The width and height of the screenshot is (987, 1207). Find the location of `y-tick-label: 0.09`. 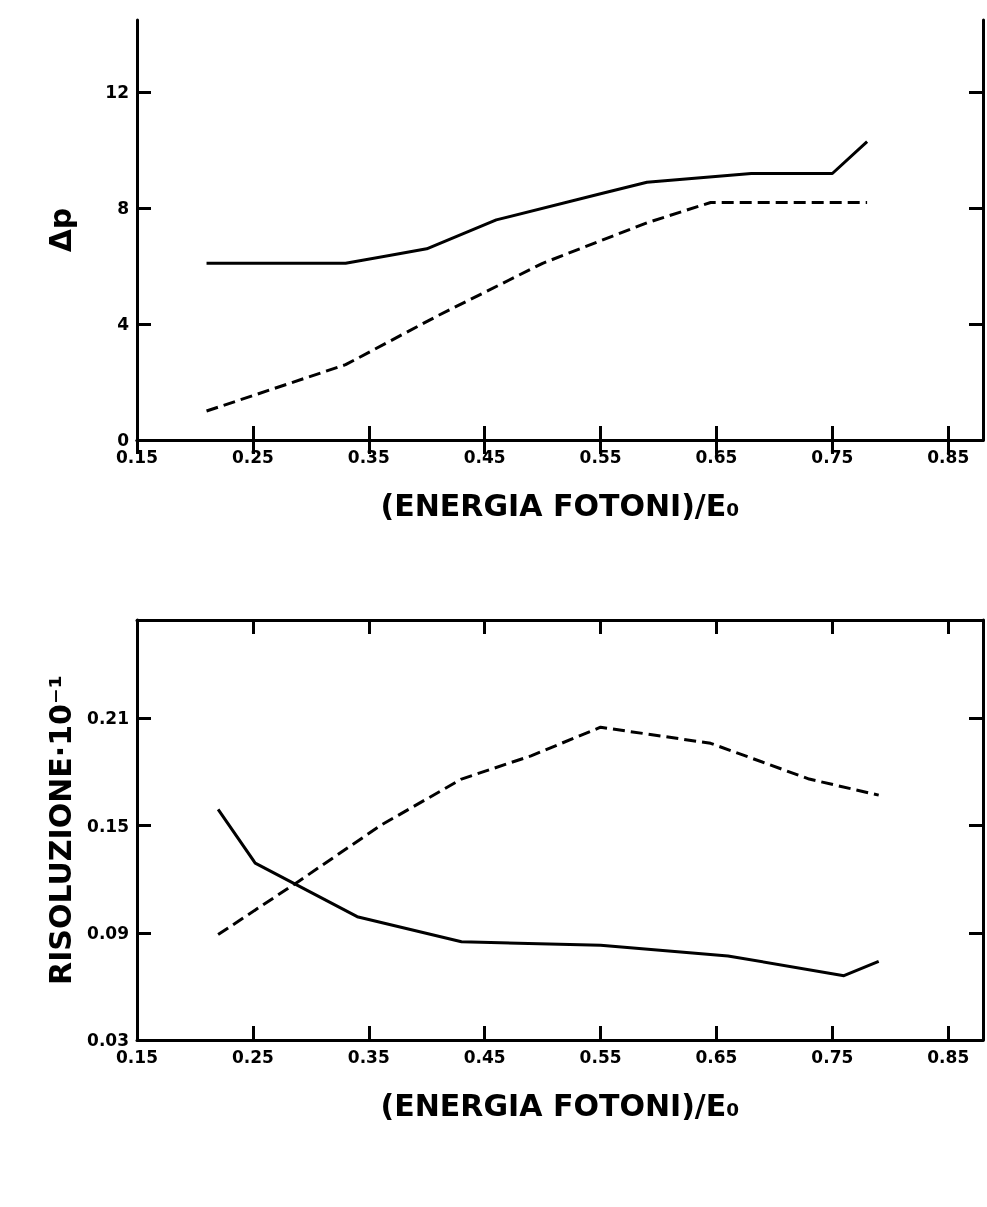

y-tick-label: 0.09 is located at coordinates (108, 932).